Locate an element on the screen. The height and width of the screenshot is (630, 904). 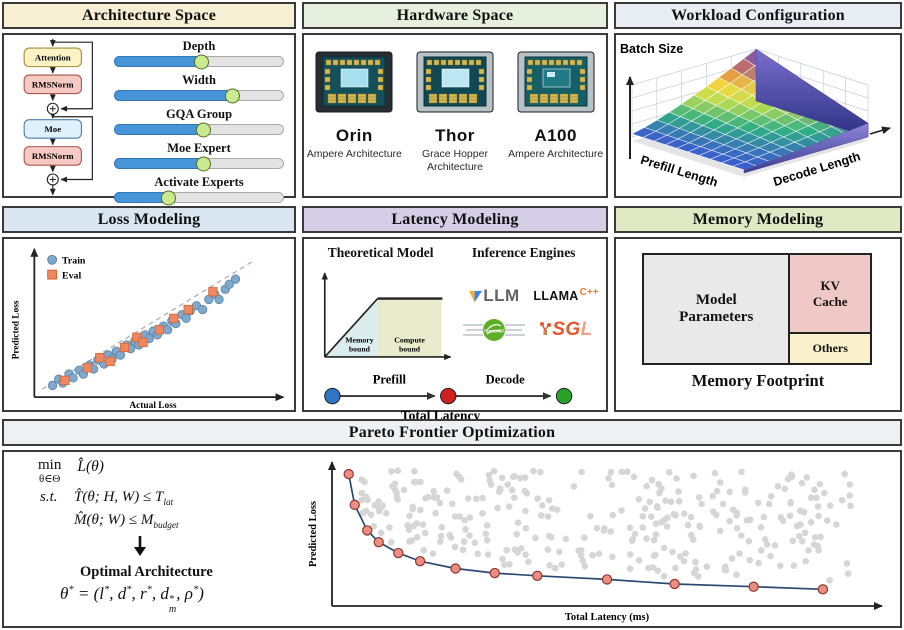
slider-knob-moe-expert is located at coordinates (204, 163).